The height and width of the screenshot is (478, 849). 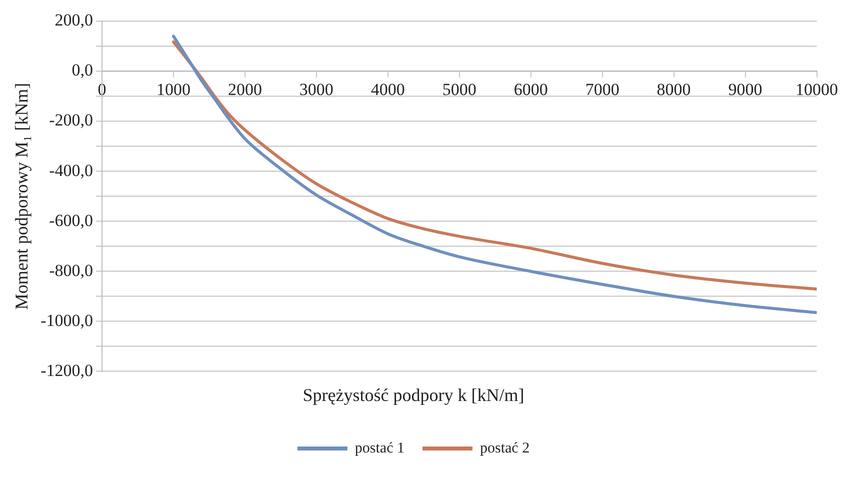 I want to click on x-tick-label: 6000, so click(x=531, y=89).